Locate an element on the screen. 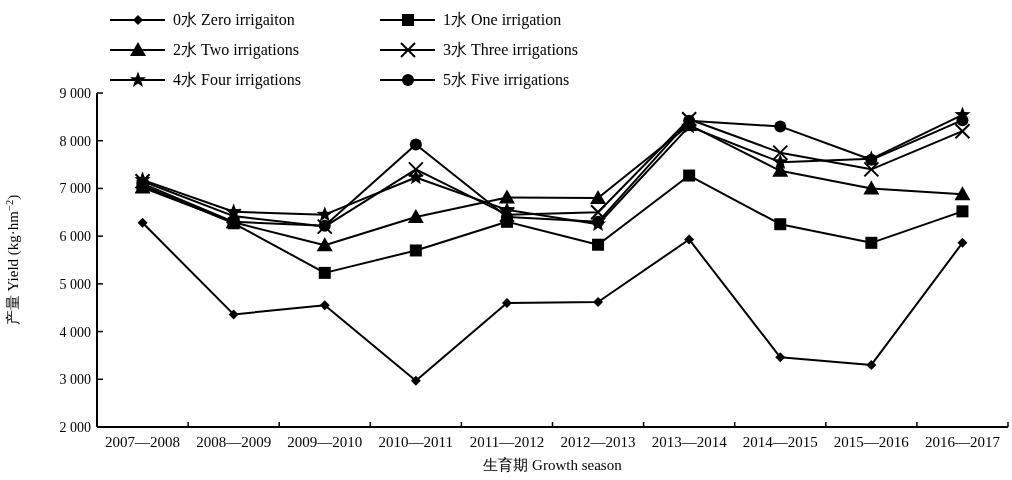 The image size is (1012, 480). y-tick-label: 5 000 is located at coordinates (75, 284).